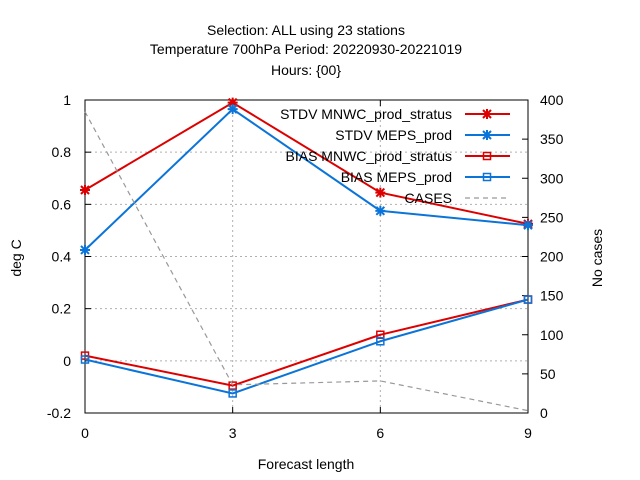 Image resolution: width=640 pixels, height=480 pixels. What do you see at coordinates (62, 257) in the screenshot?
I see `y-tick-label: 0.4` at bounding box center [62, 257].